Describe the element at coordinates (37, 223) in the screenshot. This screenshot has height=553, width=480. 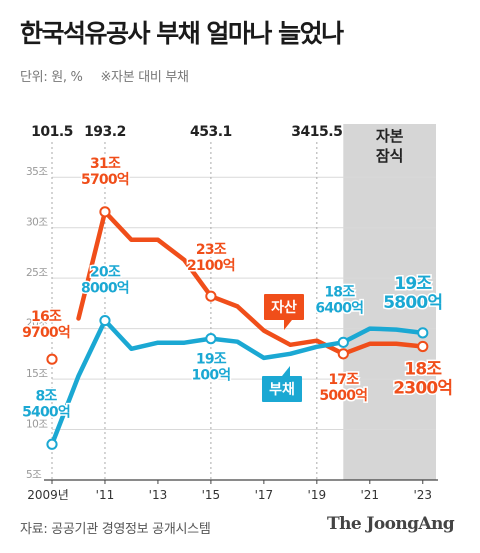
I see `y-tick-label: 30조` at that location.